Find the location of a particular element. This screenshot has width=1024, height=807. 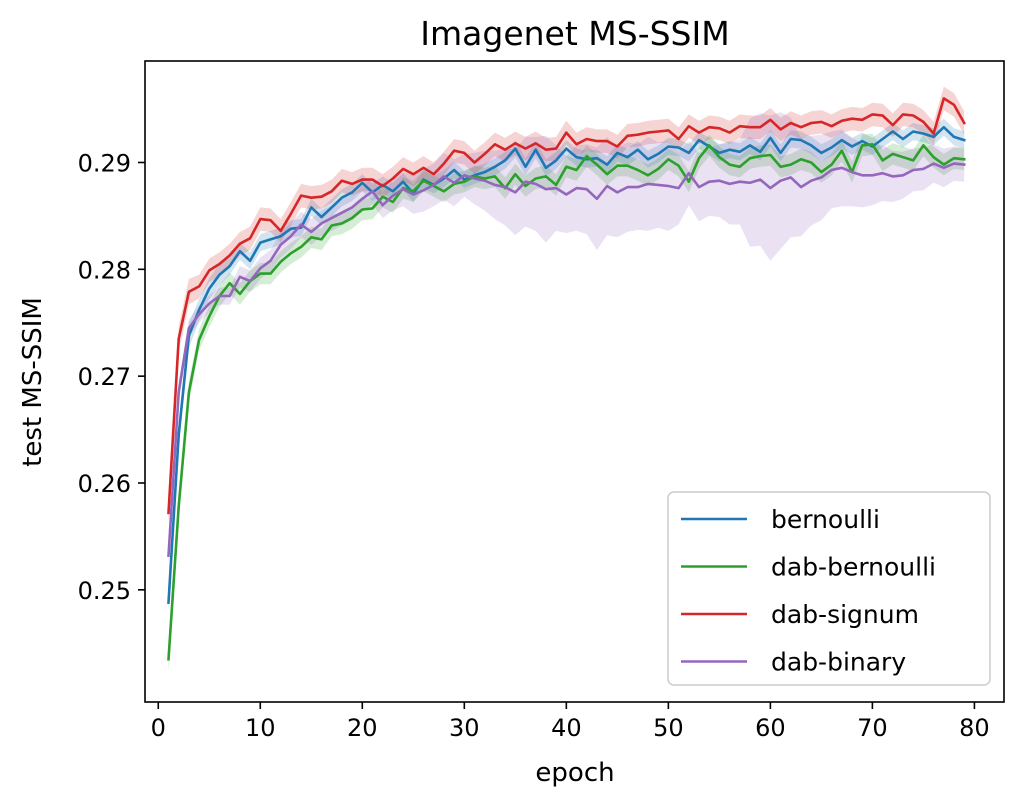

y-axis-label: test MS-SSIM is located at coordinates (33, 382).